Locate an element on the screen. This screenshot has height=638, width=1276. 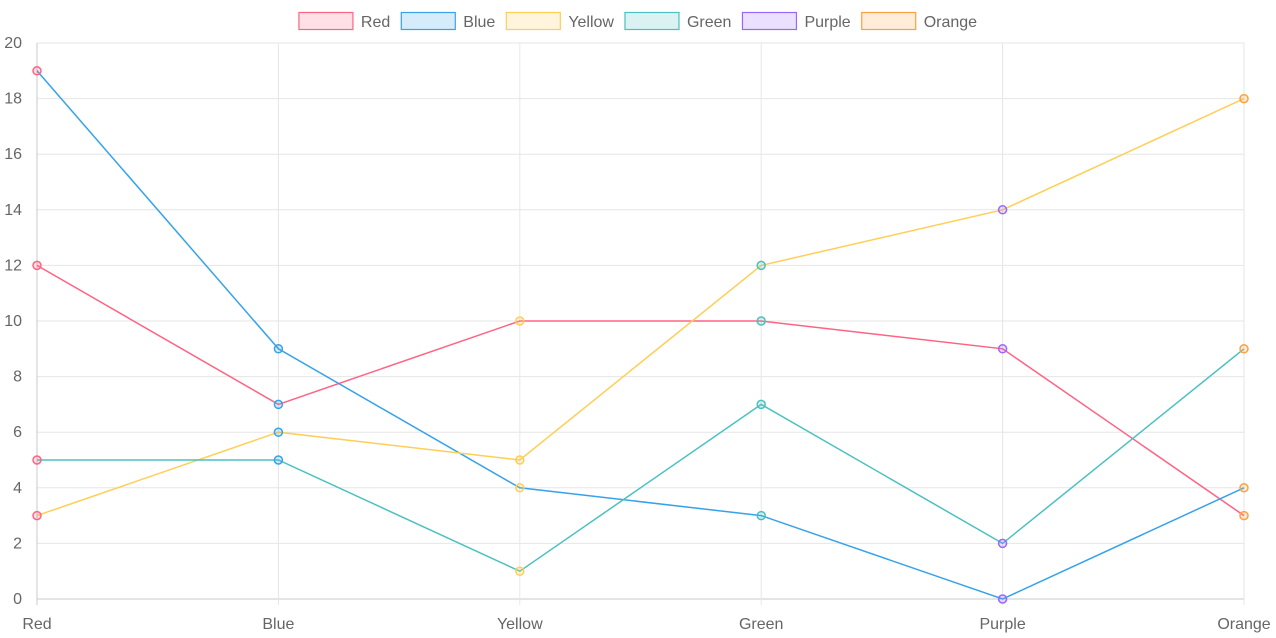
legend-label: Purple is located at coordinates (827, 22).